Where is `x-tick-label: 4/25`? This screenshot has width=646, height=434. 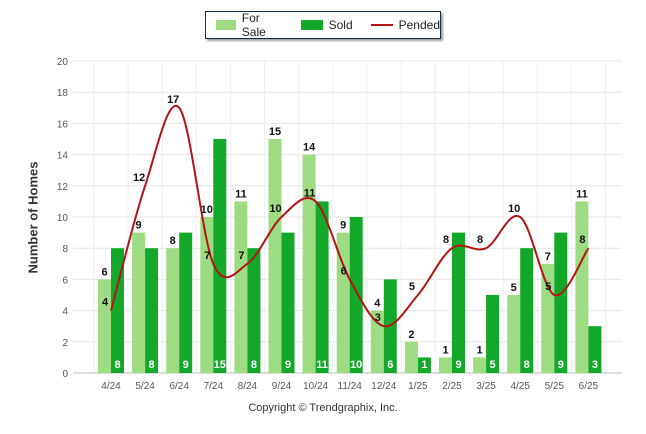
x-tick-label: 4/25 is located at coordinates (520, 386).